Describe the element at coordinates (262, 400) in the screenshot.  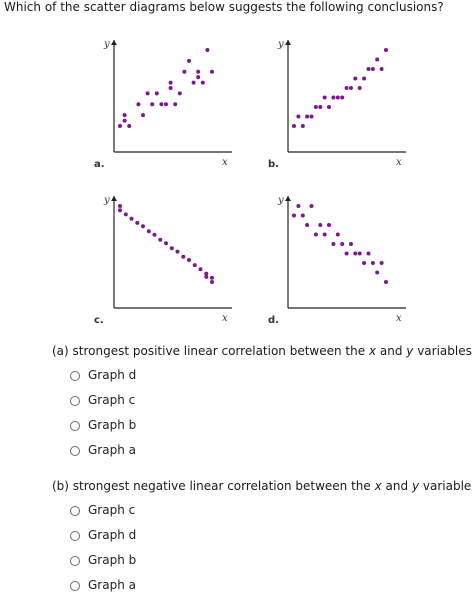
I see `part-a-option: Graph c` at that location.